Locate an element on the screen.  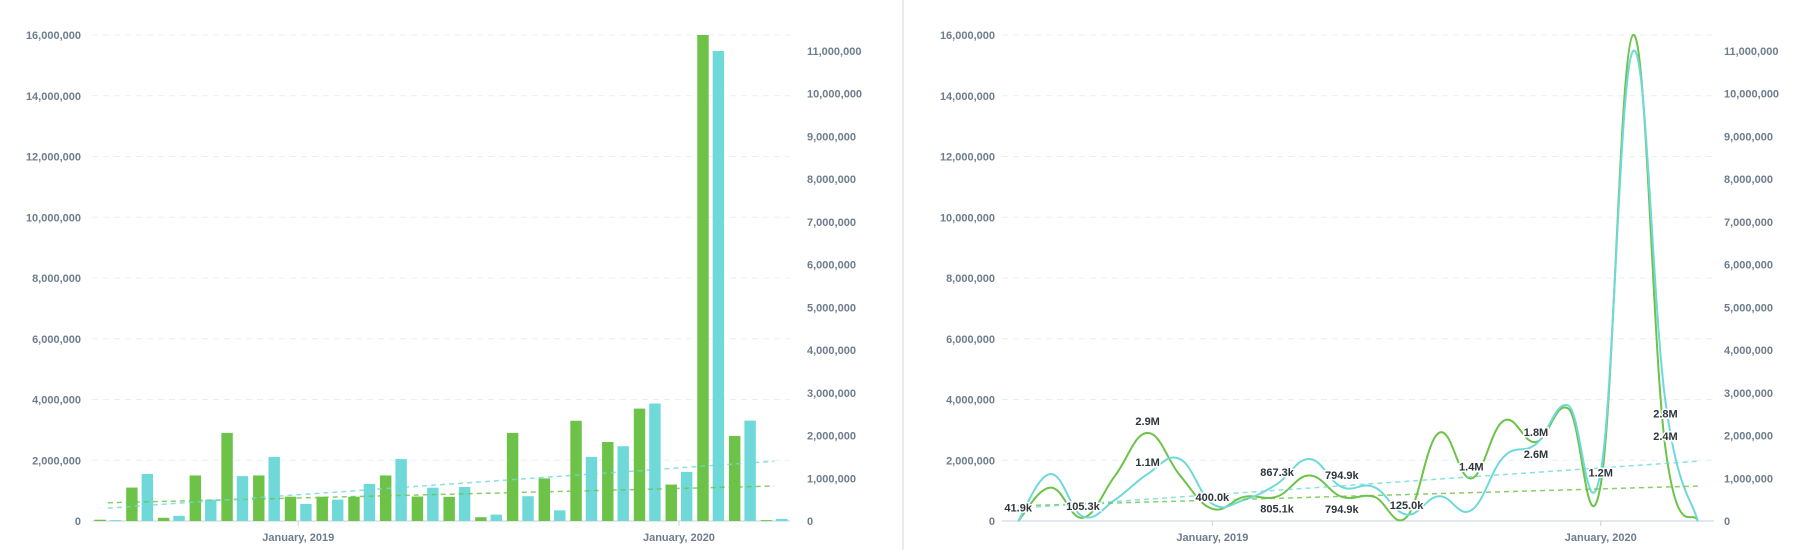
data-label: 1.2M is located at coordinates (1600, 474).